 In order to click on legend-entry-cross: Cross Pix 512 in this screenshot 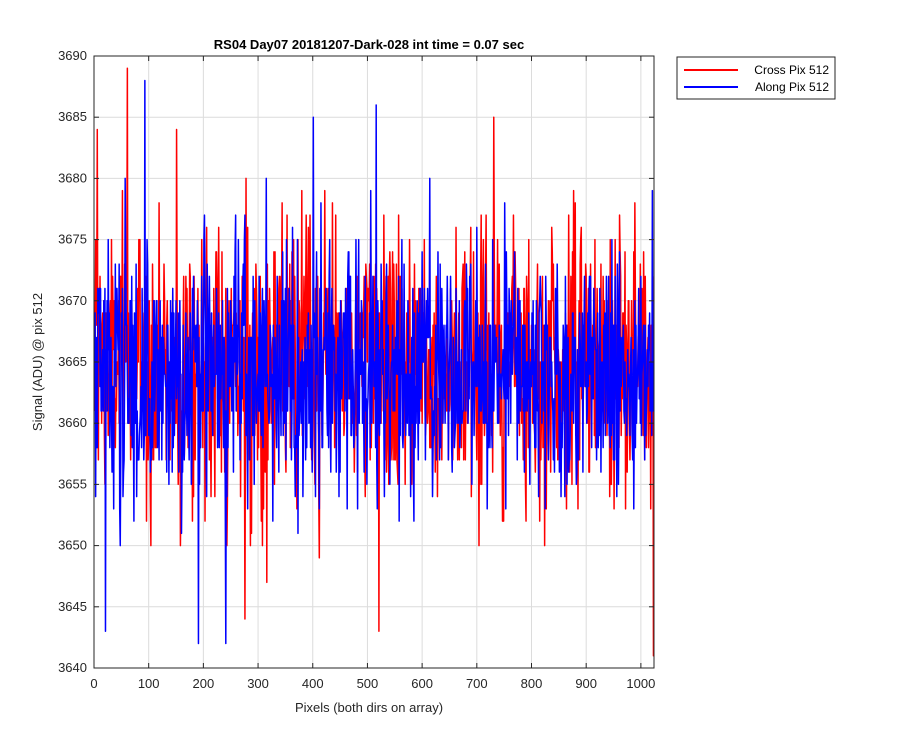, I will do `click(791, 70)`.